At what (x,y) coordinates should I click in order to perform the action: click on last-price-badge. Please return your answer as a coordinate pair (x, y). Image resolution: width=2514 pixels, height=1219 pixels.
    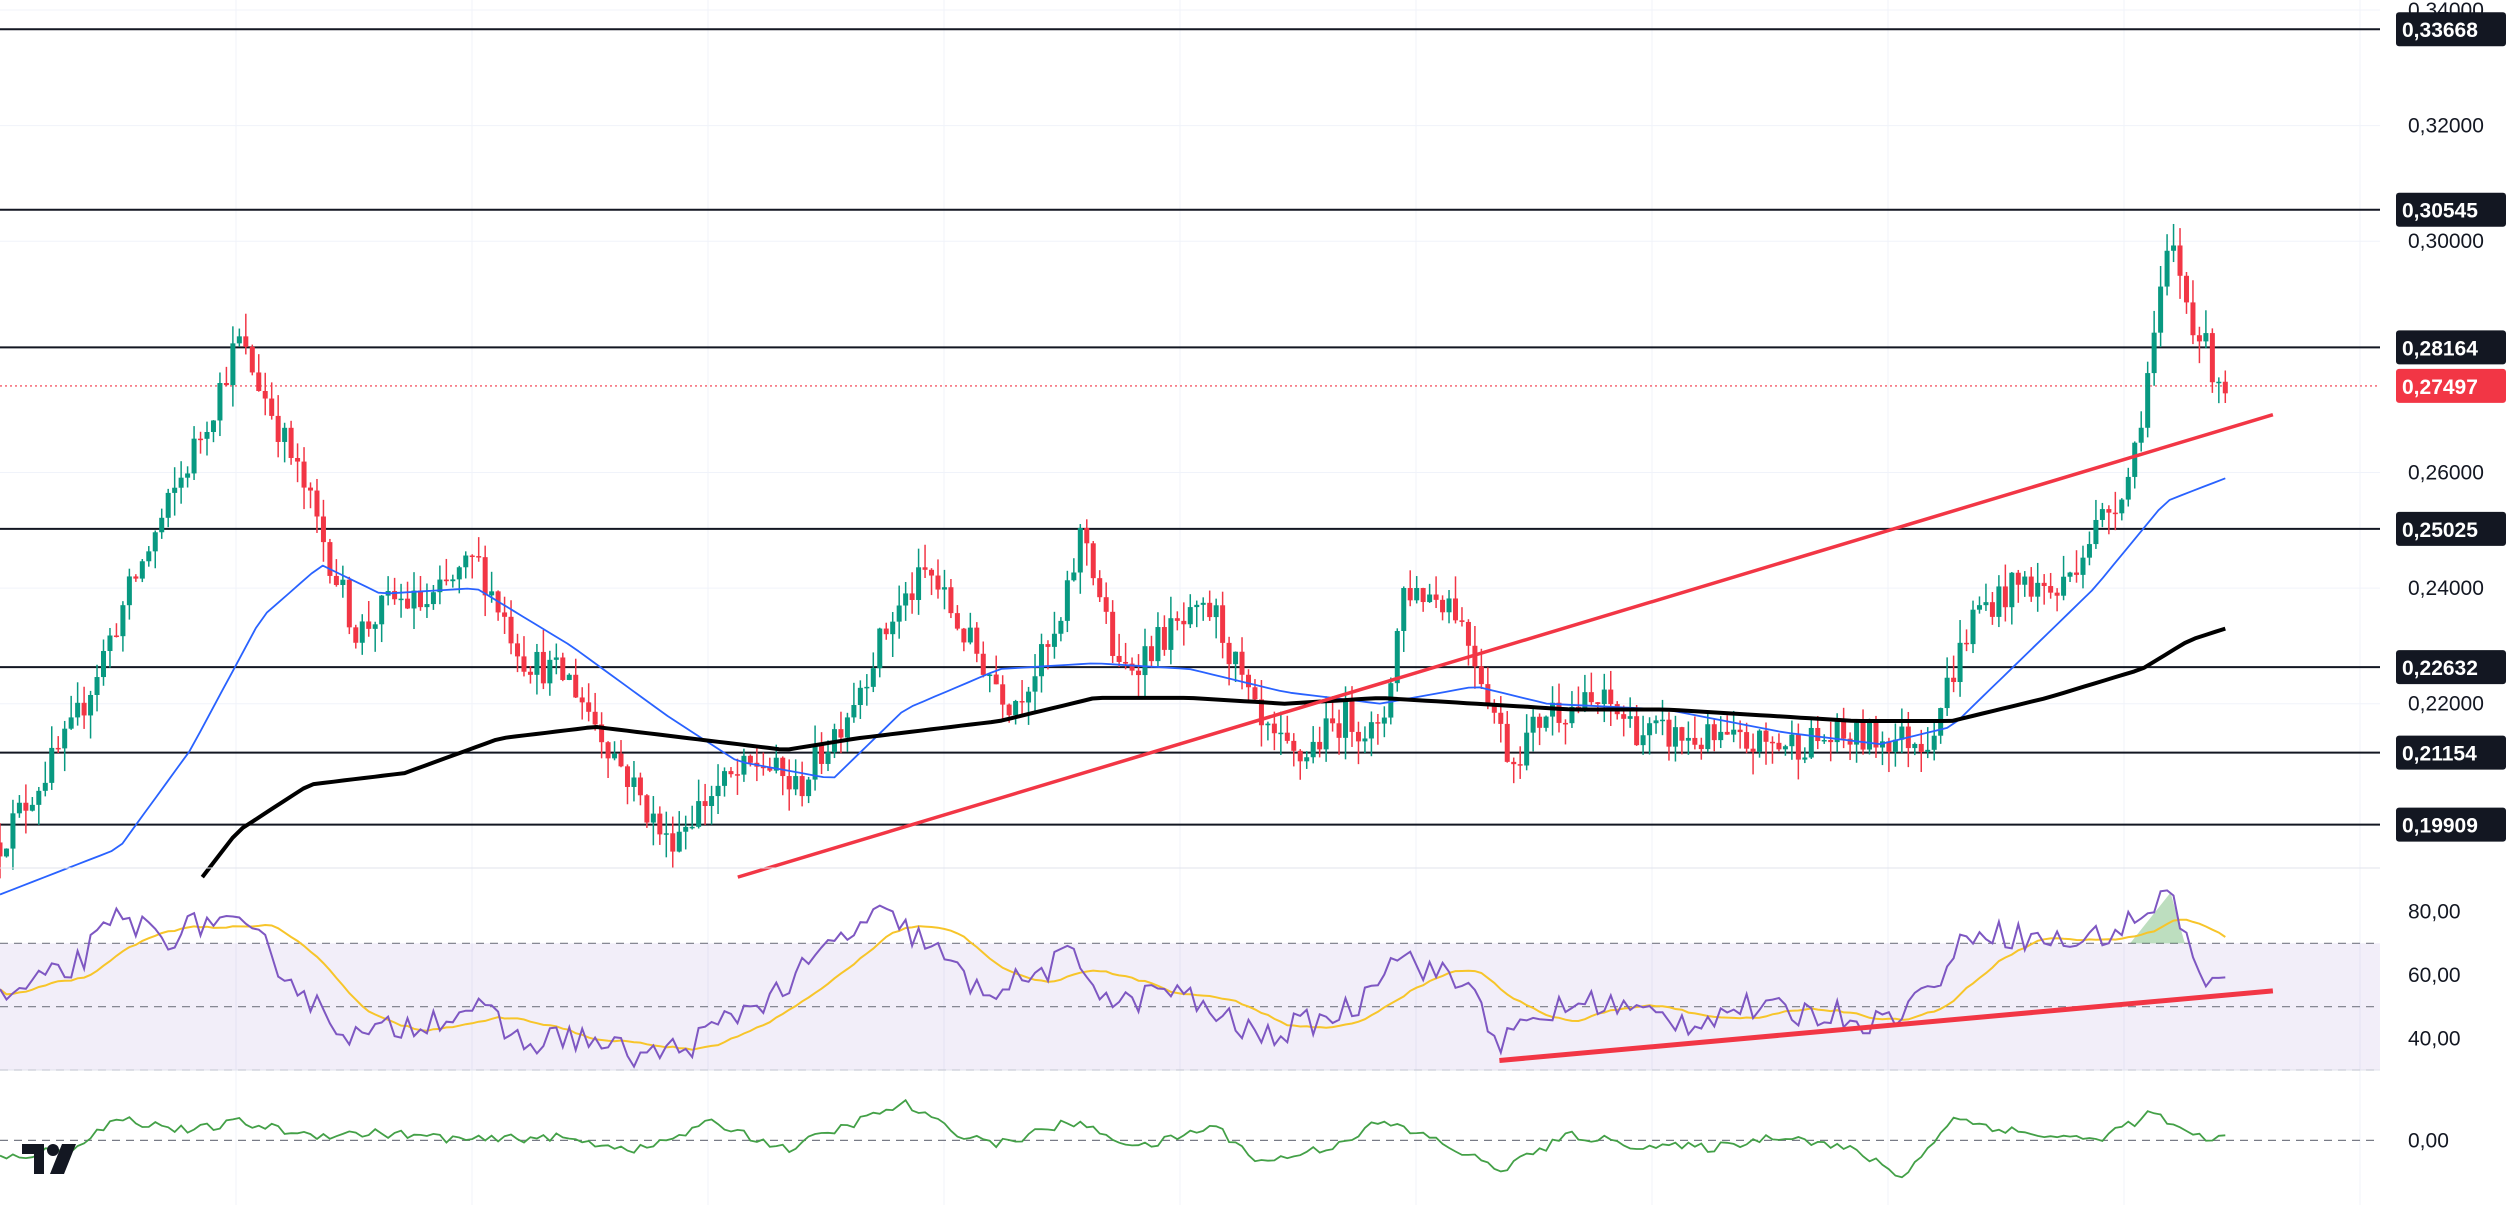
    Looking at the image, I should click on (2451, 385).